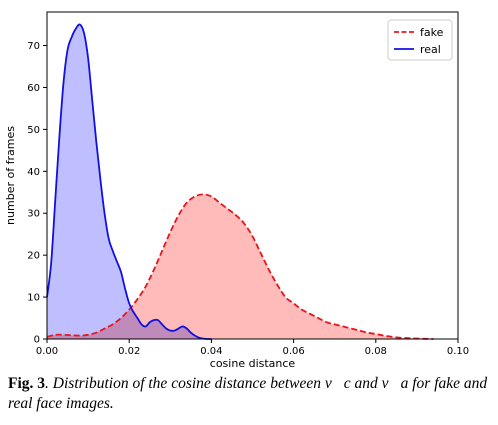 The image size is (498, 425). What do you see at coordinates (458, 351) in the screenshot?
I see `x-tick-label: 0.10` at bounding box center [458, 351].